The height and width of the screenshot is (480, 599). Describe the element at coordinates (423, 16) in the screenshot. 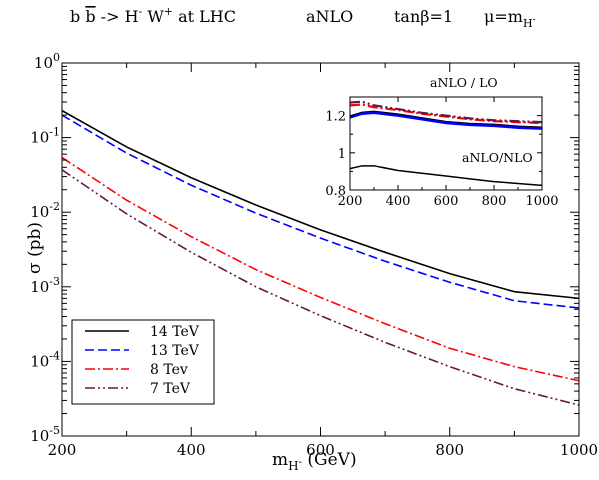

I see `title-tanbeta: tanβ=1` at that location.